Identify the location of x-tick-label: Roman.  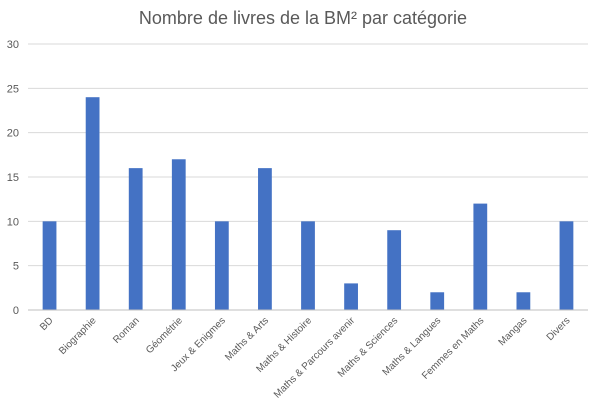
(126, 330).